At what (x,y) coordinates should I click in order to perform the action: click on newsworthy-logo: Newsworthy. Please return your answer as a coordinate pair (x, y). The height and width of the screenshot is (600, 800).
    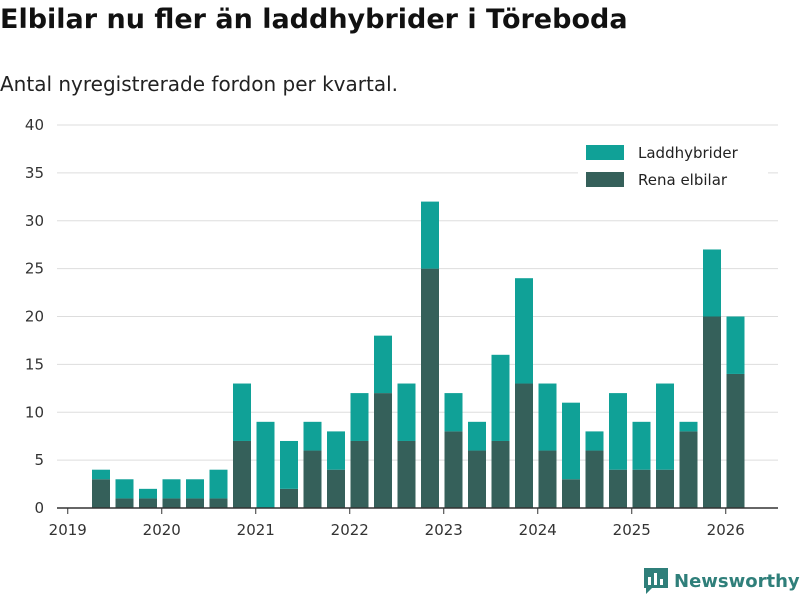
    Looking at the image, I should click on (722, 581).